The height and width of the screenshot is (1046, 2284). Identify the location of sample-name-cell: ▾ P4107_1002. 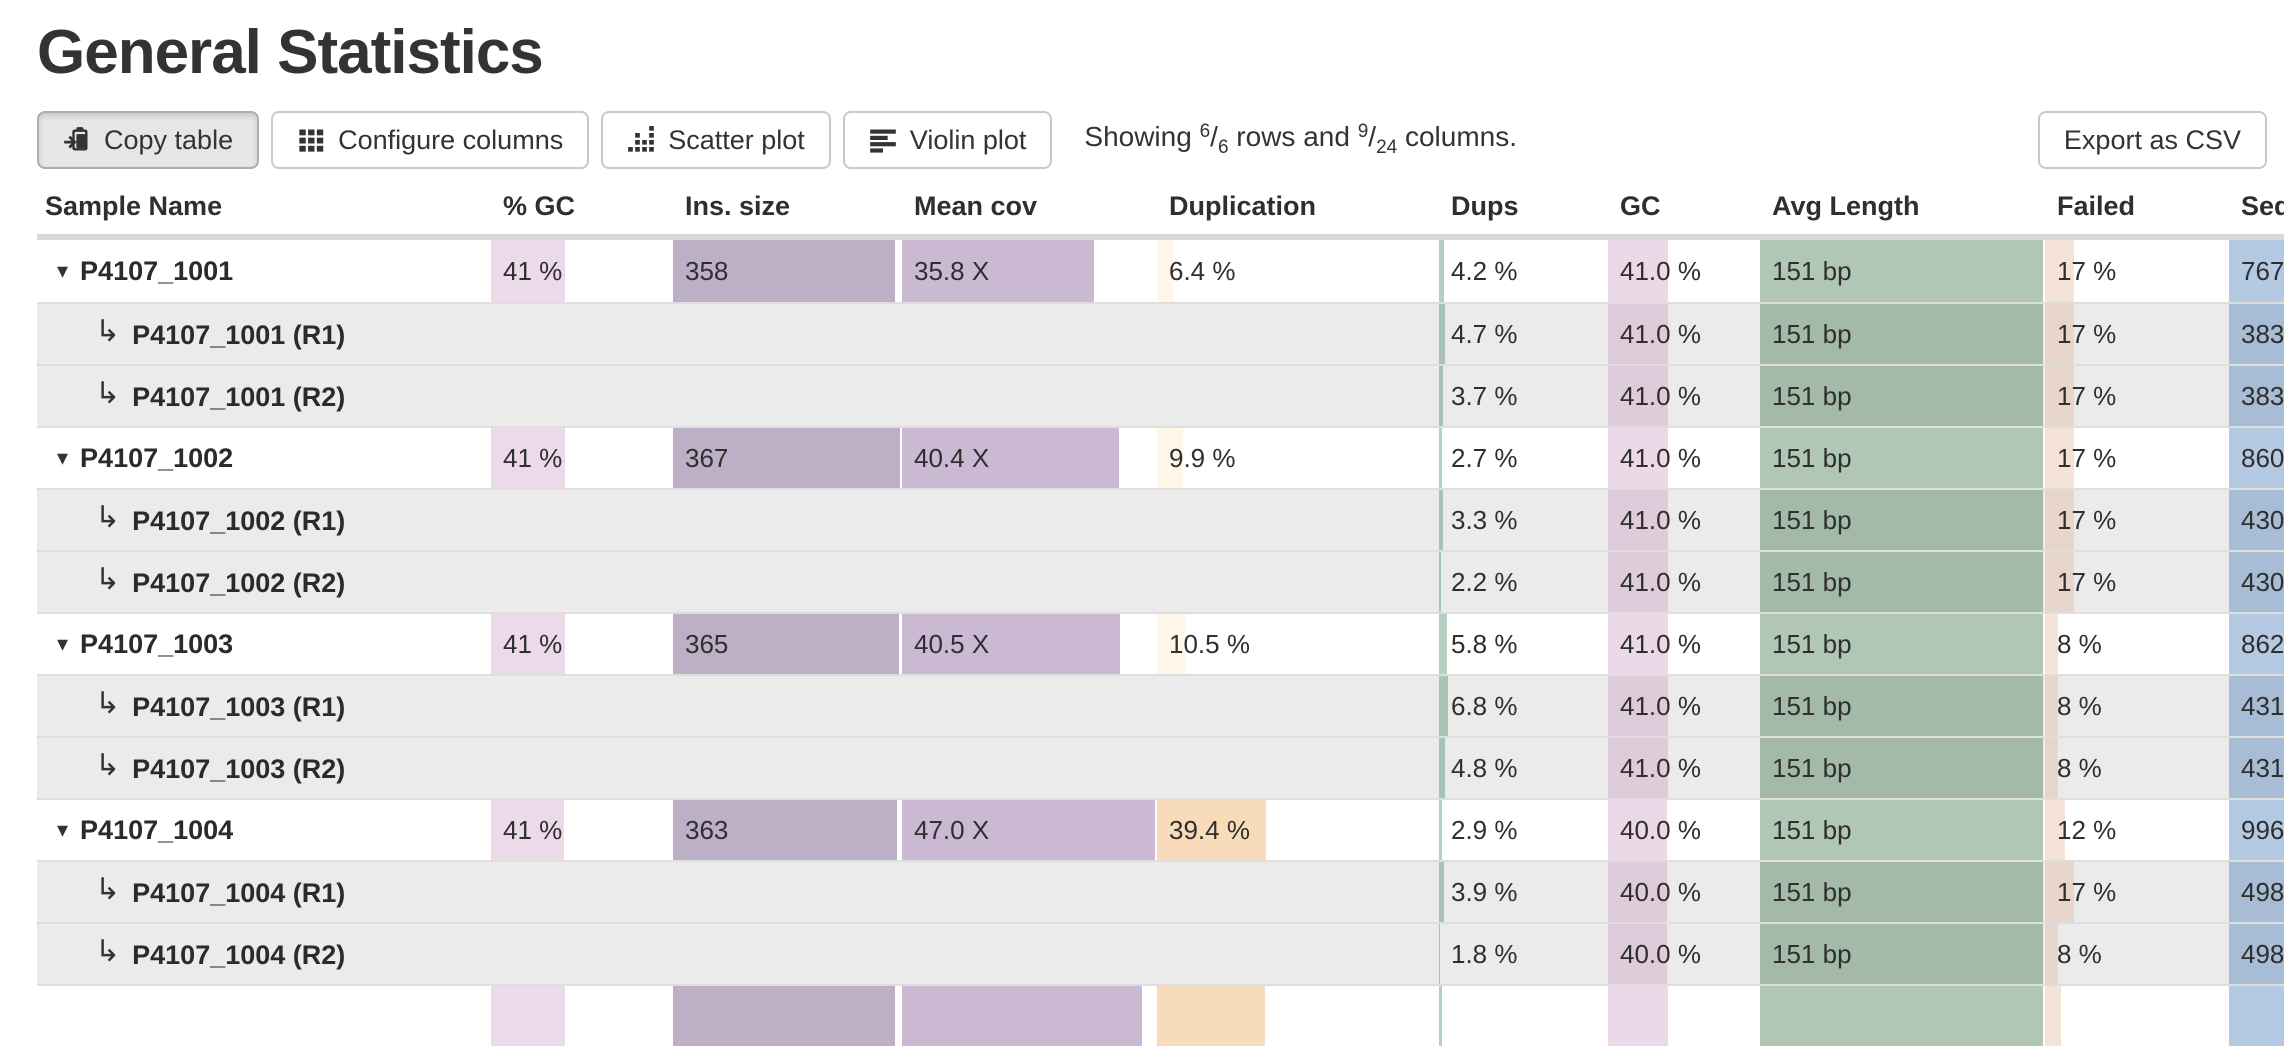
(264, 457).